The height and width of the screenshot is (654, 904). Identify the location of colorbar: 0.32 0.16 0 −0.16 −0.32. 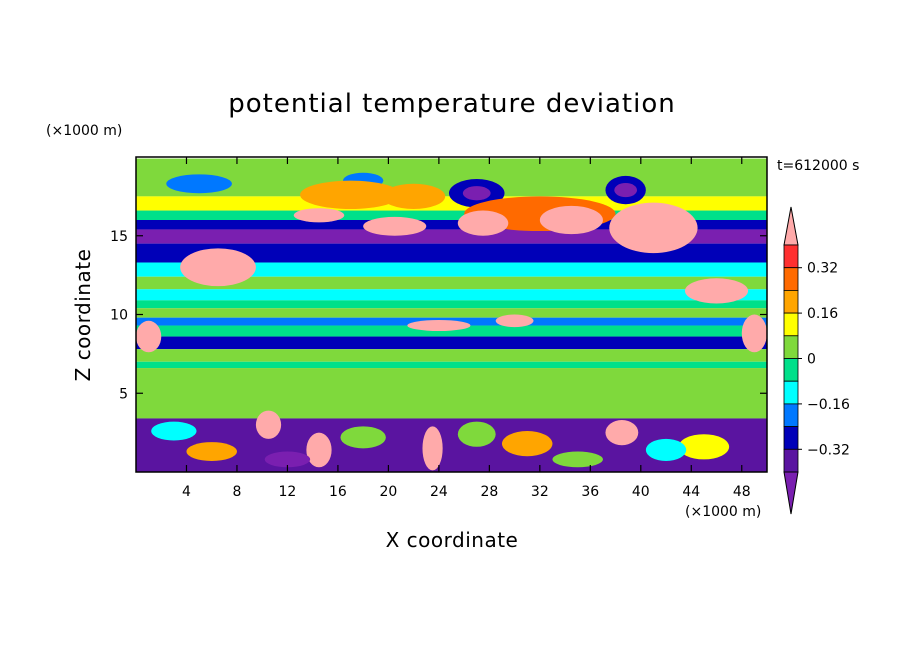
(816, 360).